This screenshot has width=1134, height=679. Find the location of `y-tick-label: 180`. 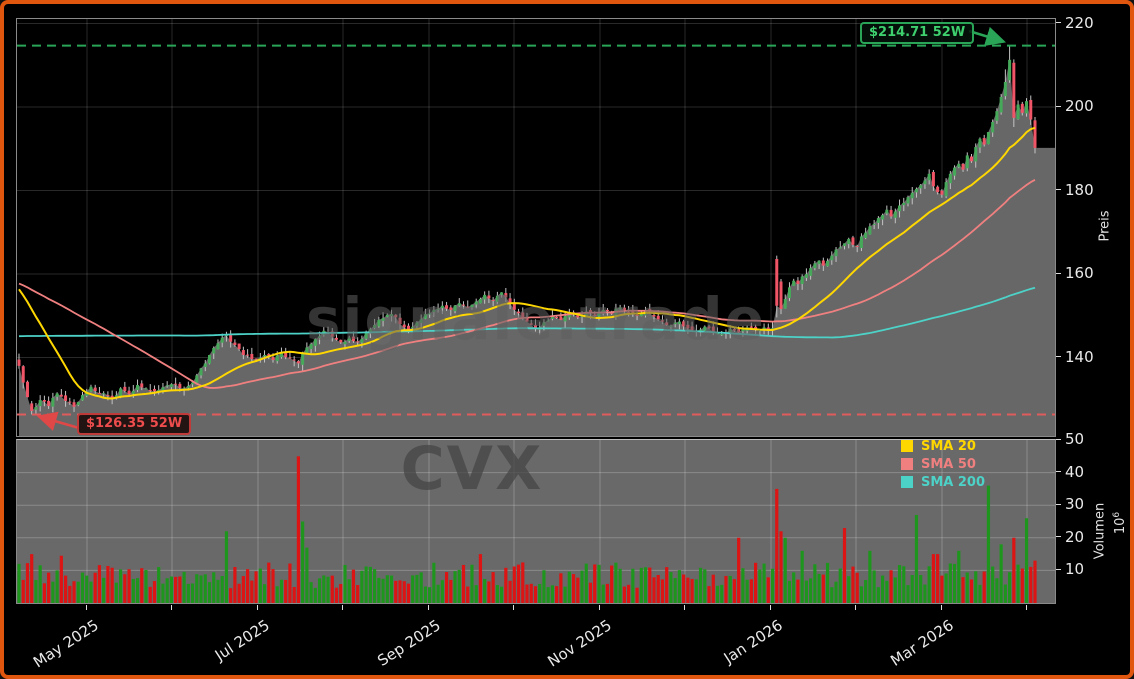

y-tick-label: 180 is located at coordinates (1079, 189).